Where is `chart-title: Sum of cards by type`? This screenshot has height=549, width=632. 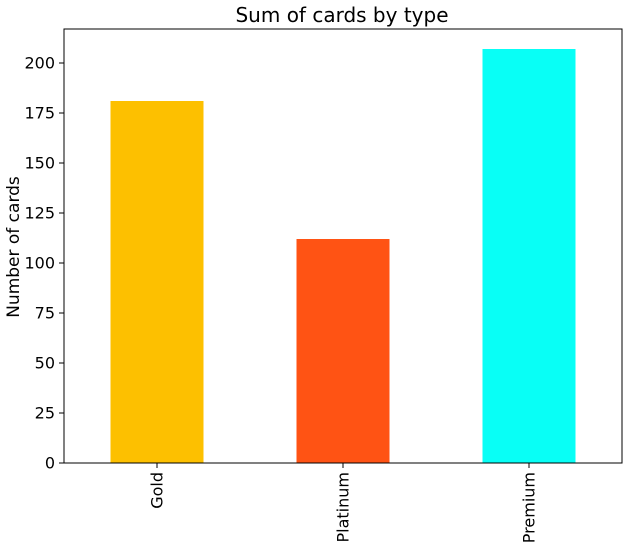
chart-title: Sum of cards by type is located at coordinates (341, 15).